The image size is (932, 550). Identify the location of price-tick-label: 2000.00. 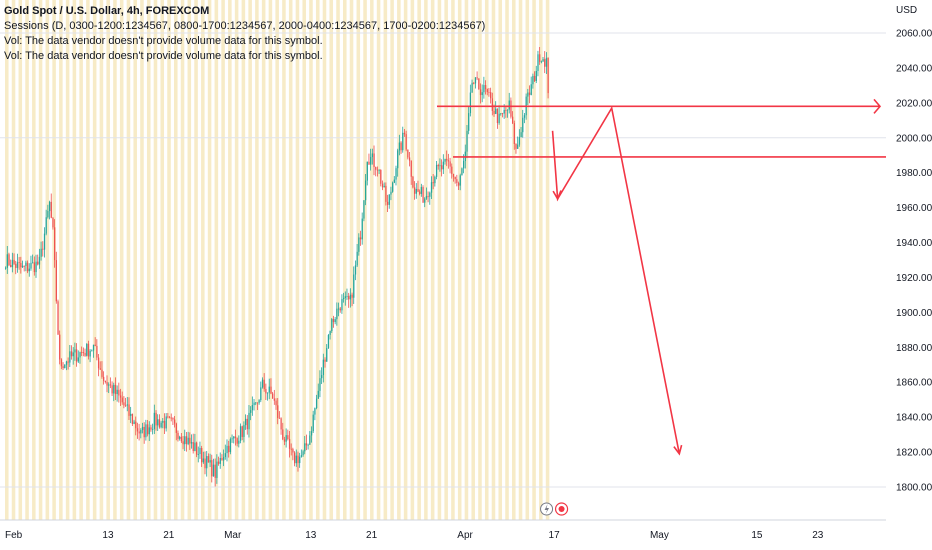
(914, 138).